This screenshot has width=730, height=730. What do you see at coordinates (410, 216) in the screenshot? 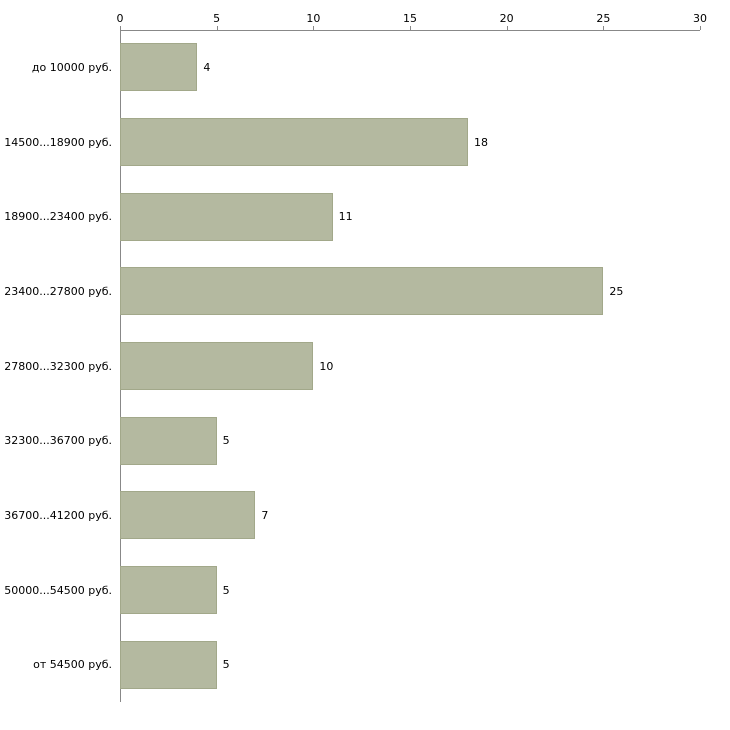
I see `bar-area: 11` at bounding box center [410, 216].